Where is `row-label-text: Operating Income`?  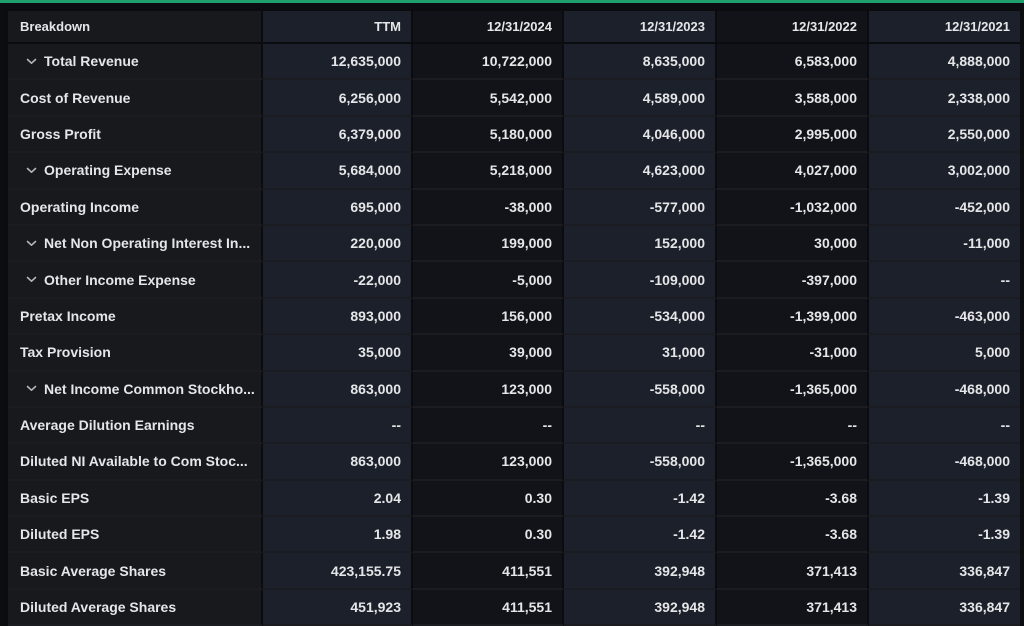
row-label-text: Operating Income is located at coordinates (80, 206).